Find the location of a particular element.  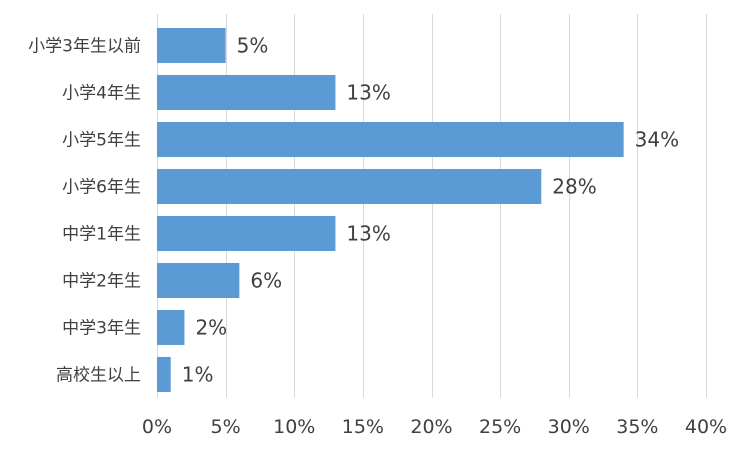

x-tick-label: 10% is located at coordinates (294, 427).